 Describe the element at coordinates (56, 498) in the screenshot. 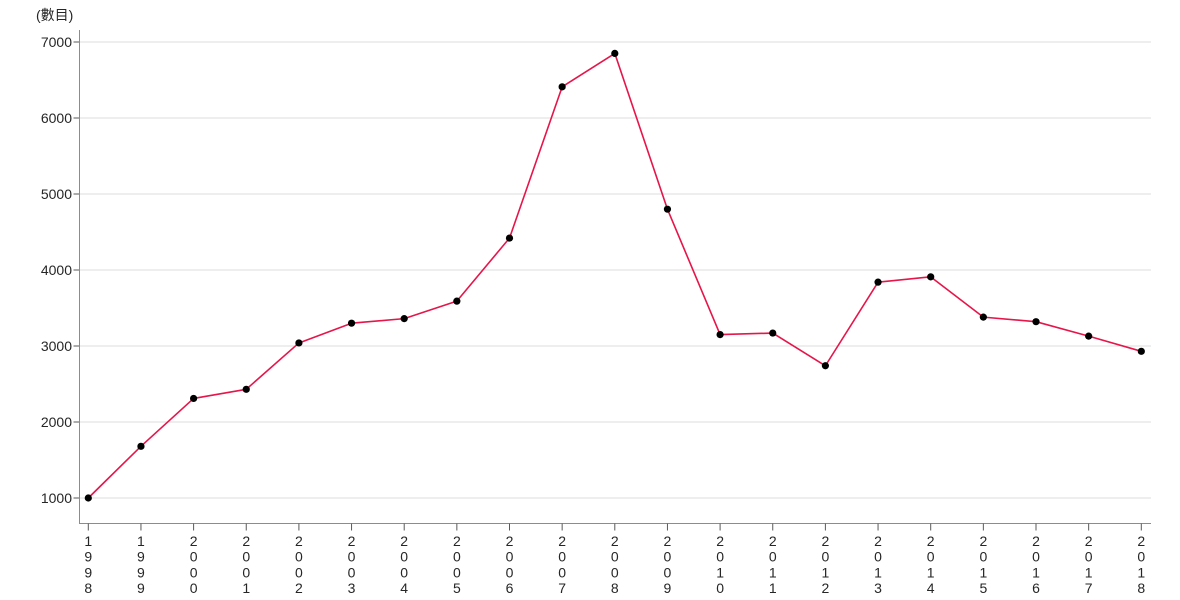

I see `y-tick-label: 1000` at that location.